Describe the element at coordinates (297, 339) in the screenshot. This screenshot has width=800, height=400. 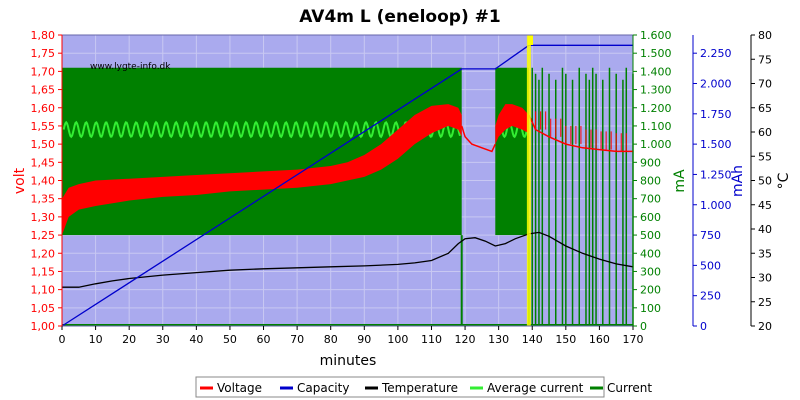
I see `x-tick-label: 70` at that location.